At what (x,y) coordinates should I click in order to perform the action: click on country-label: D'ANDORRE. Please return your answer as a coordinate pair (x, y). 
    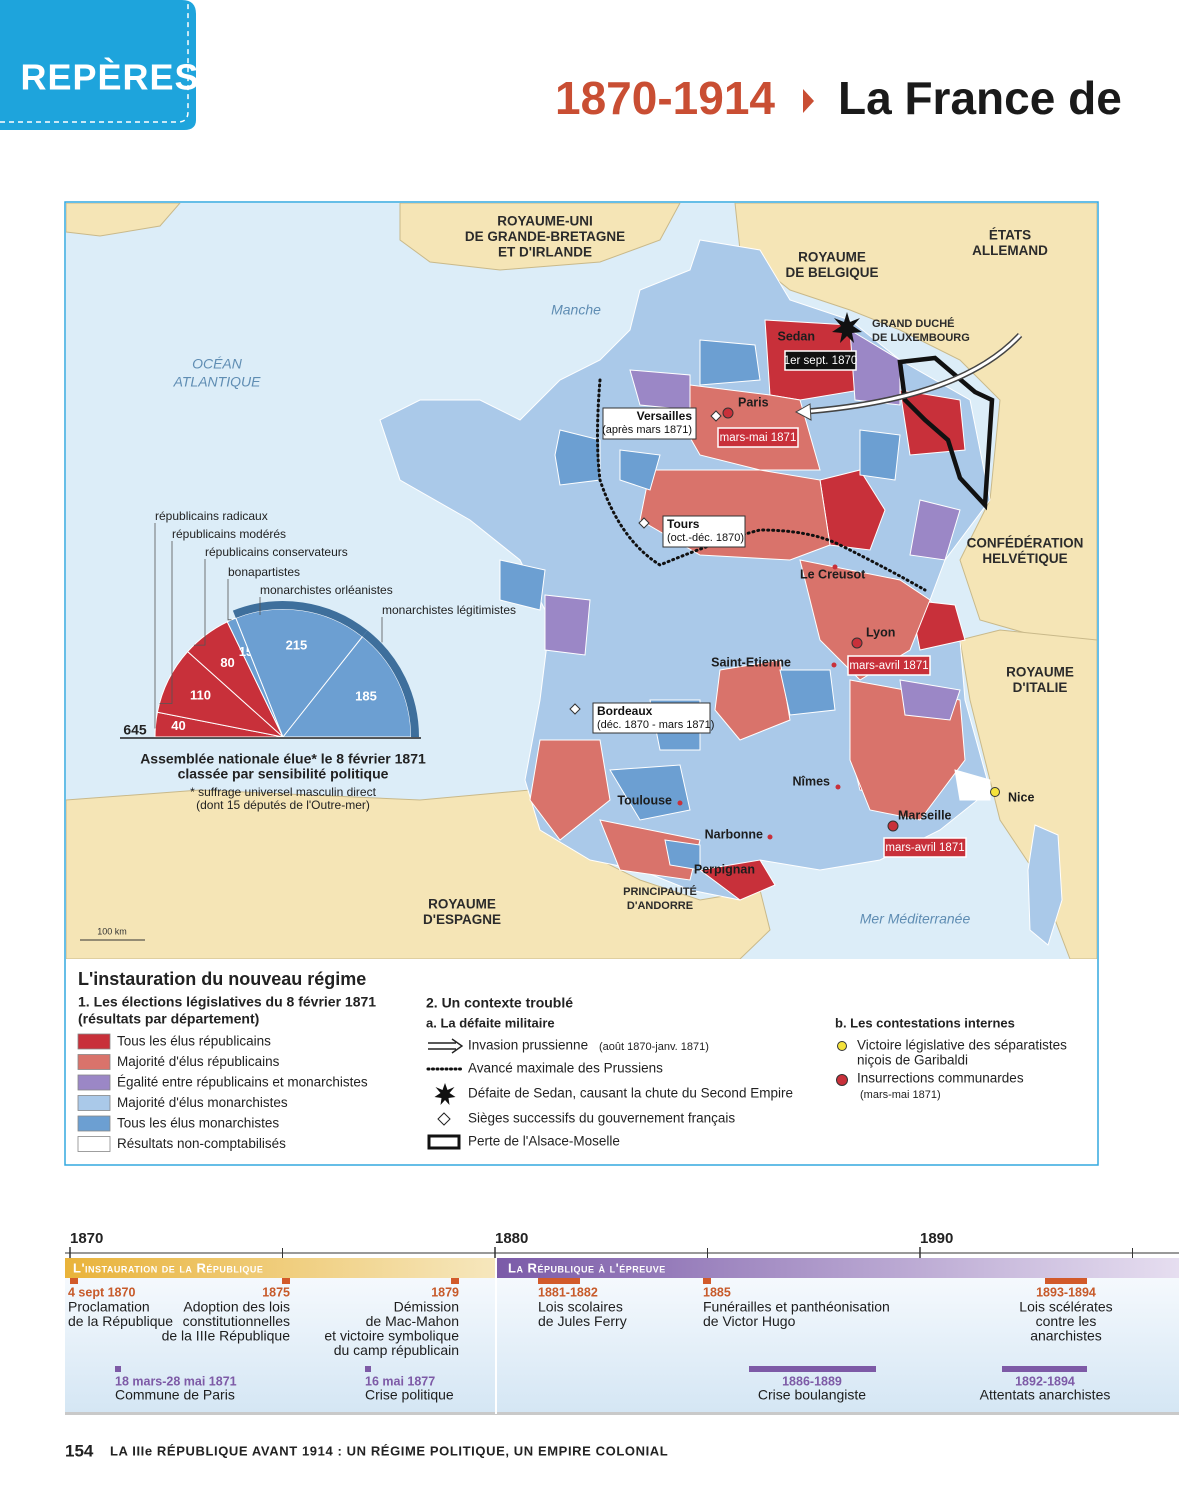
    Looking at the image, I should click on (660, 906).